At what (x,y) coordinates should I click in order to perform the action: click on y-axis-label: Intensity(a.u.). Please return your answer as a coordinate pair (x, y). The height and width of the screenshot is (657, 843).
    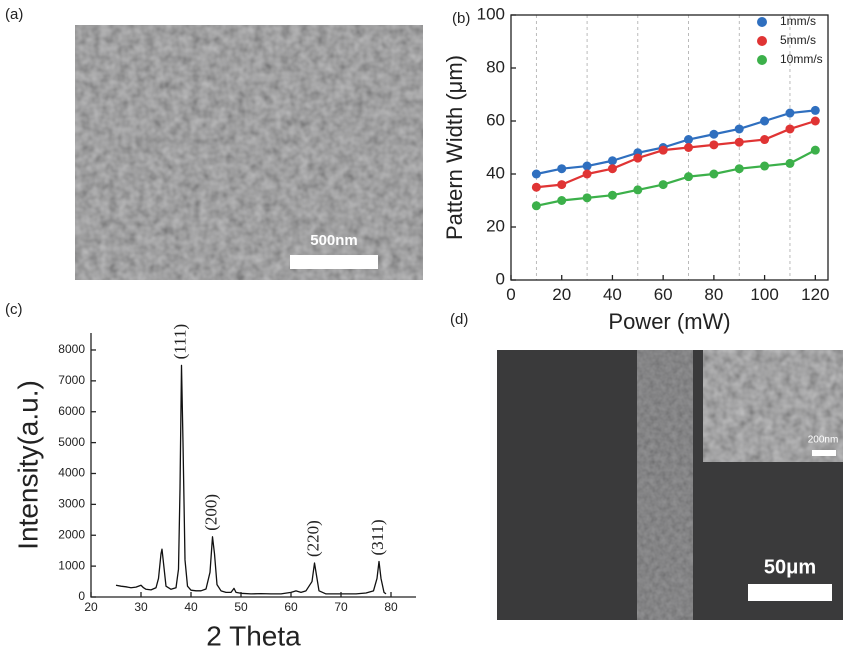
    Looking at the image, I should click on (27, 465).